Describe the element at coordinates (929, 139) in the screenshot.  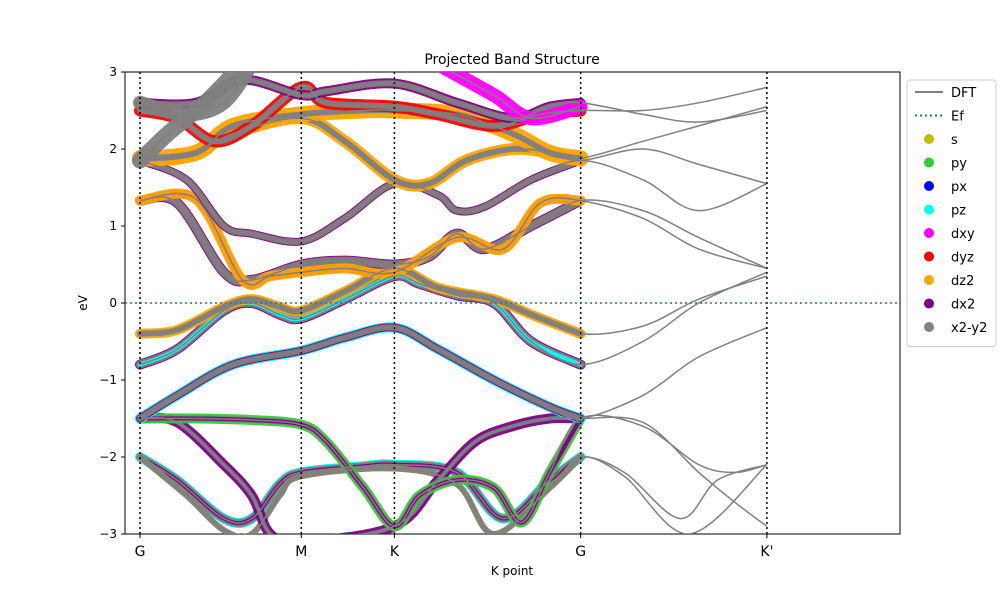
I see `legend-marker-s` at that location.